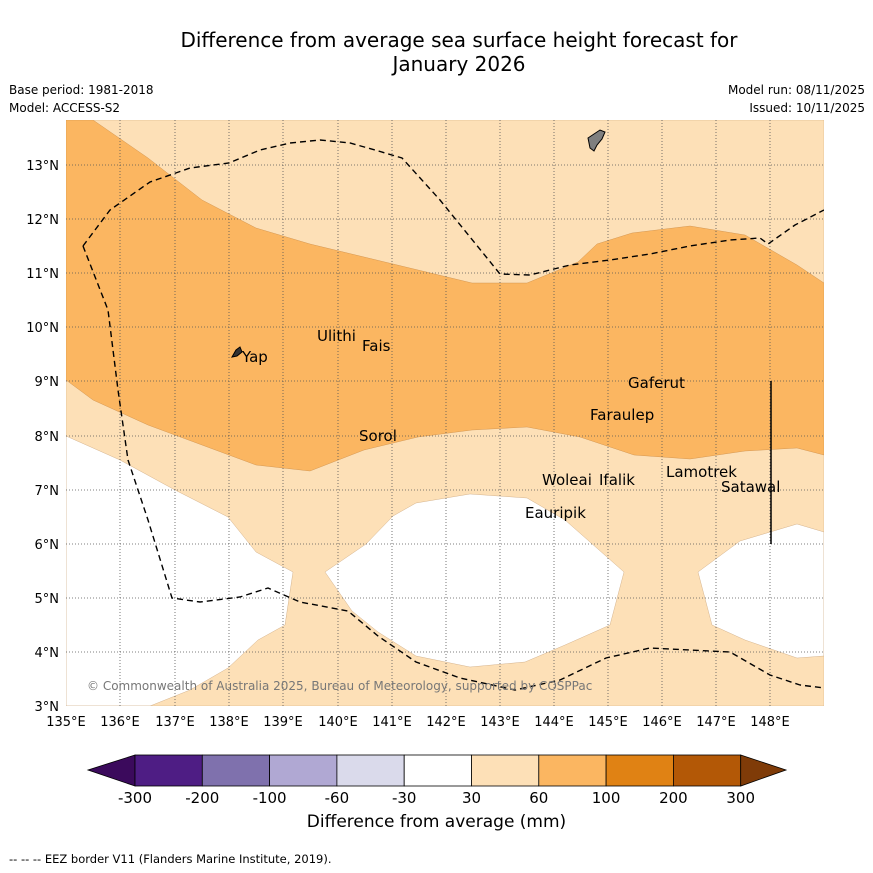 The height and width of the screenshot is (873, 873). What do you see at coordinates (596, 140) in the screenshot?
I see `guam-island` at bounding box center [596, 140].